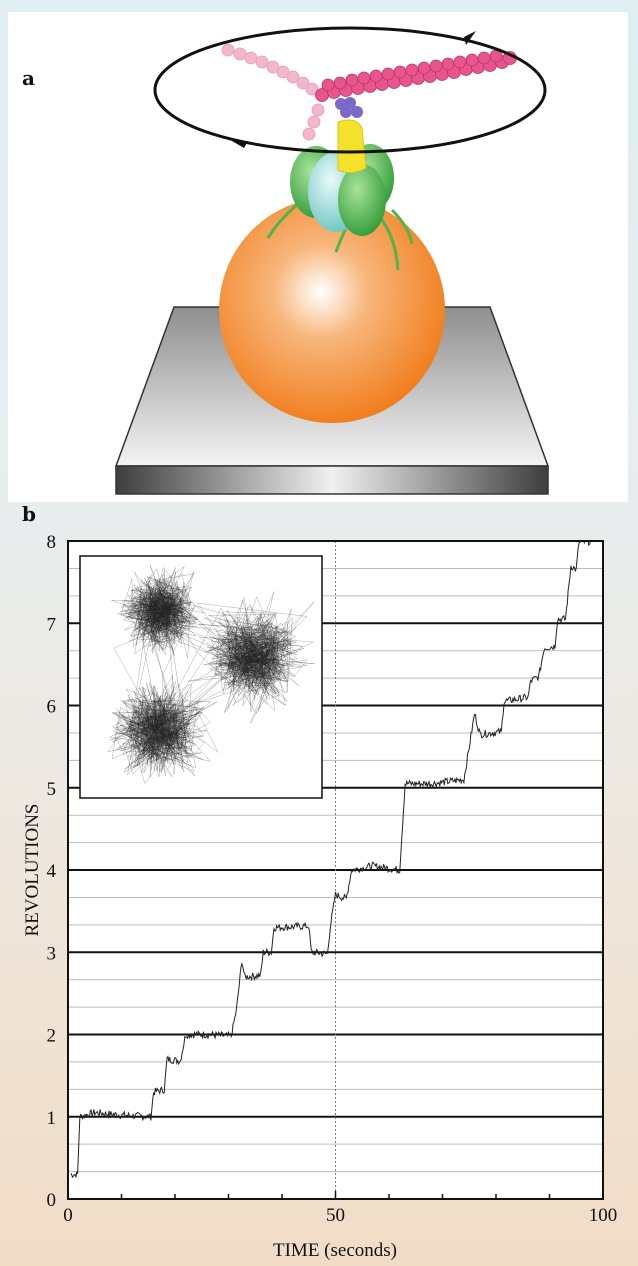 The width and height of the screenshot is (638, 1266). What do you see at coordinates (52, 1200) in the screenshot?
I see `y-tick-label: 0` at bounding box center [52, 1200].